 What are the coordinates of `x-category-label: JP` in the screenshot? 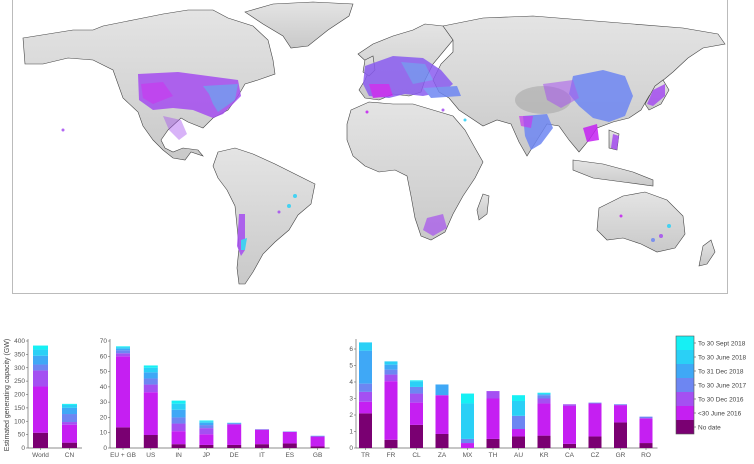 It's located at (207, 455).